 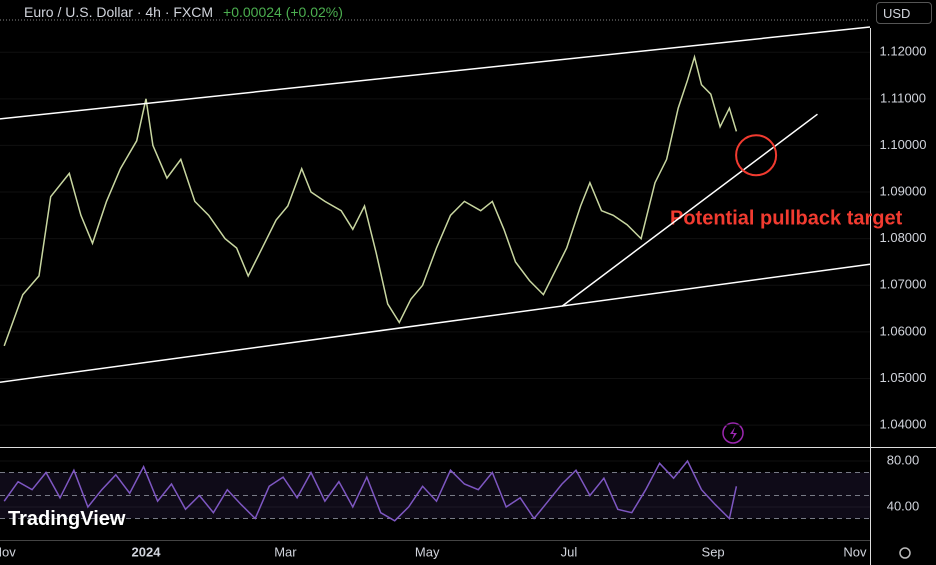 I want to click on rsi-panel, so click(x=435, y=494).